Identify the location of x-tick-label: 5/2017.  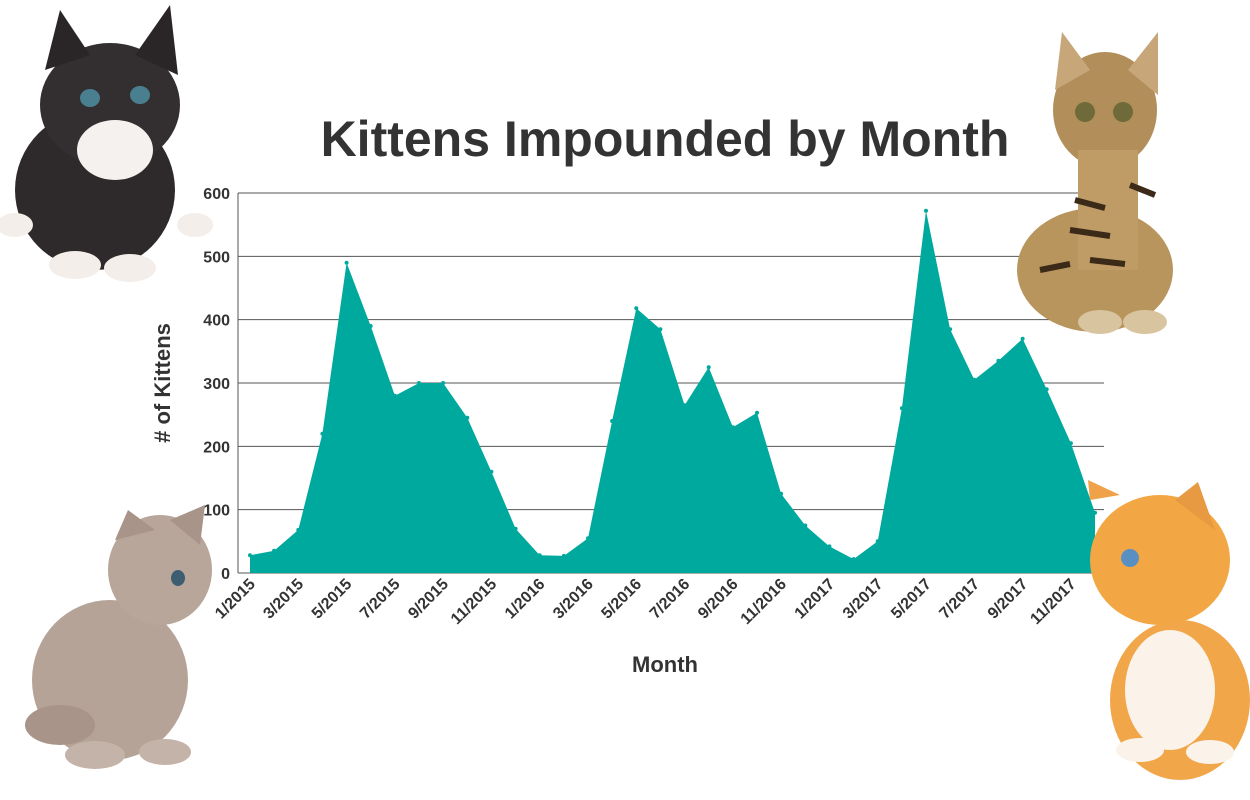
(911, 599).